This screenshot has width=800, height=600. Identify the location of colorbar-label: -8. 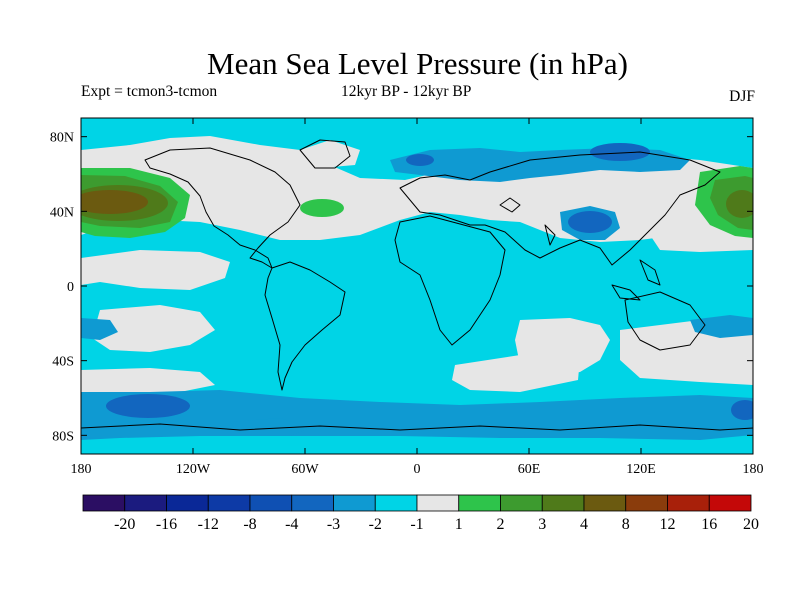
(249, 524).